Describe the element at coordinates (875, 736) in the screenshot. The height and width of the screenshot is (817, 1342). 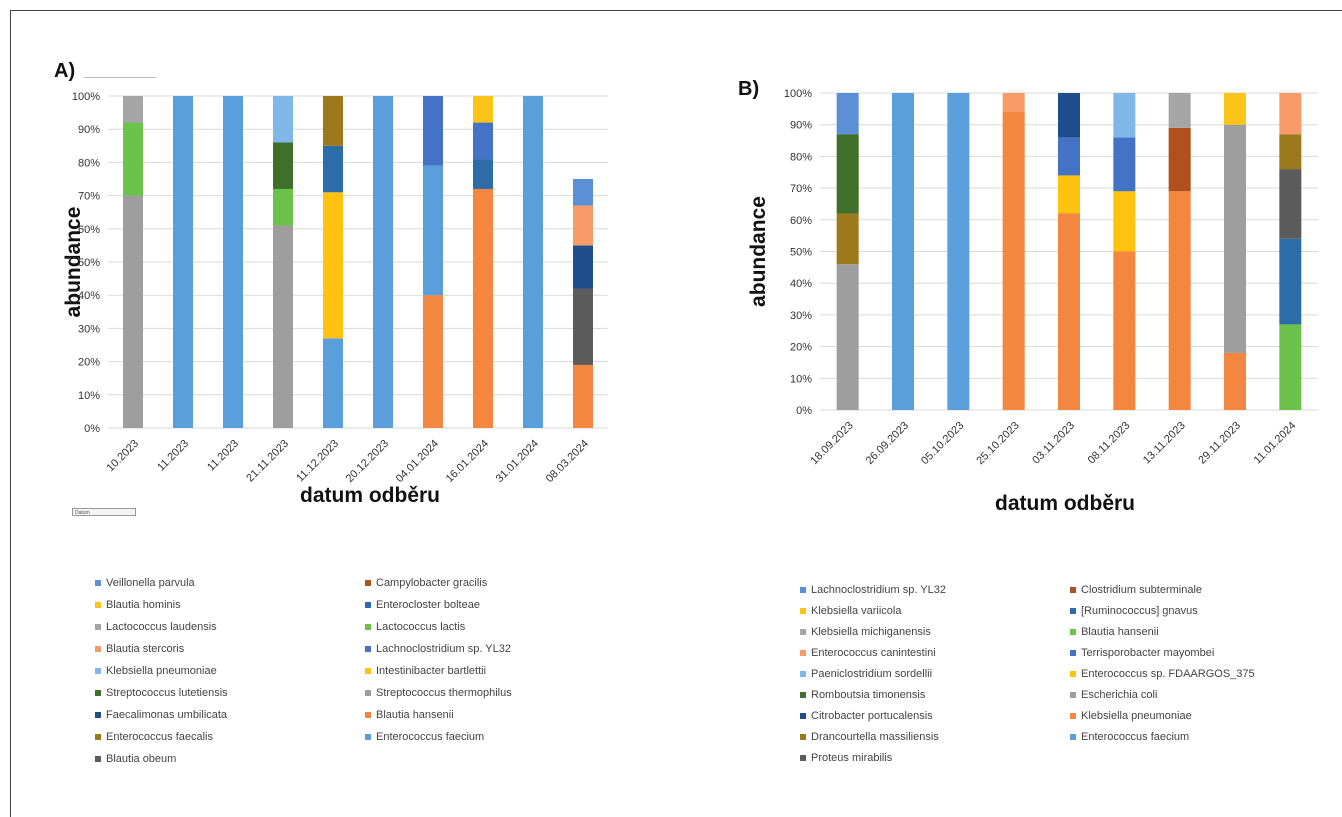
I see `legend-label: Drancourtella massiliensis` at that location.